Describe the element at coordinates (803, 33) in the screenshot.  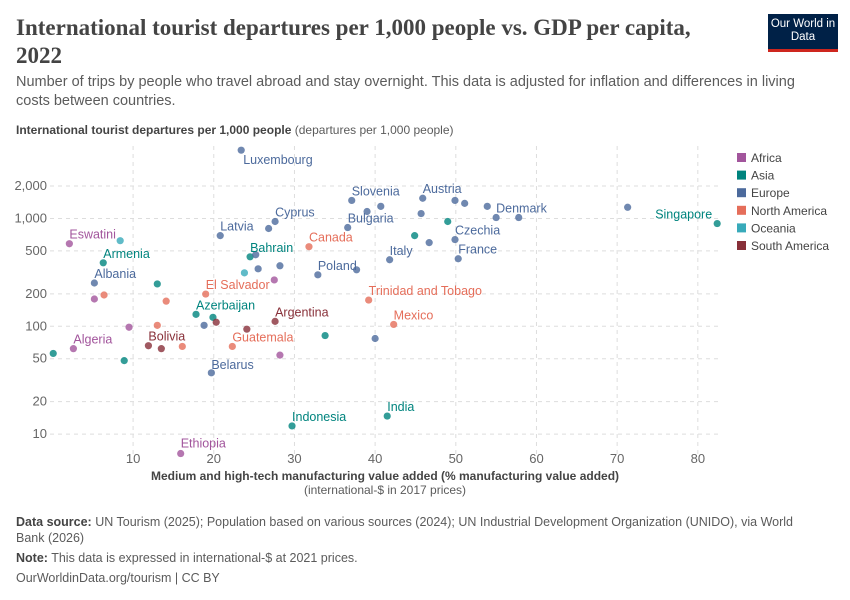
I see `owid-logo: Our World in Data` at that location.